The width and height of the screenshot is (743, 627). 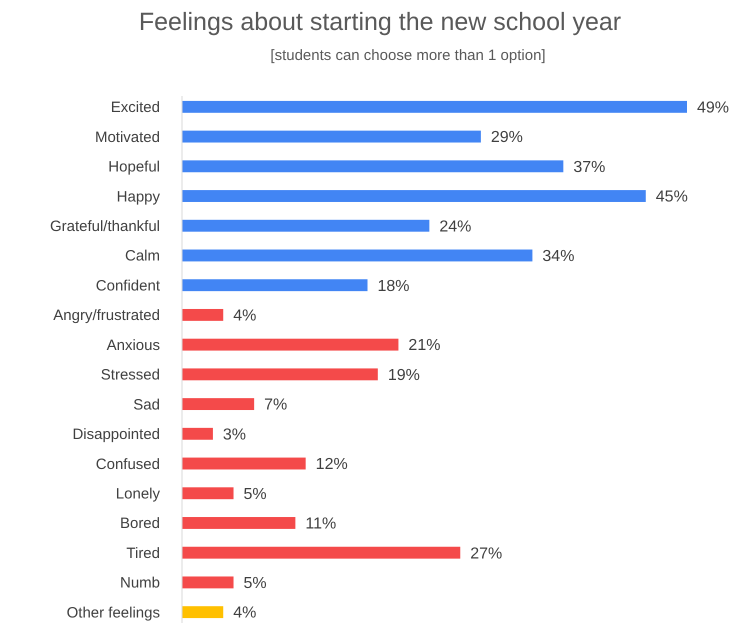 I want to click on y-tick-label: Confident, so click(x=128, y=285).